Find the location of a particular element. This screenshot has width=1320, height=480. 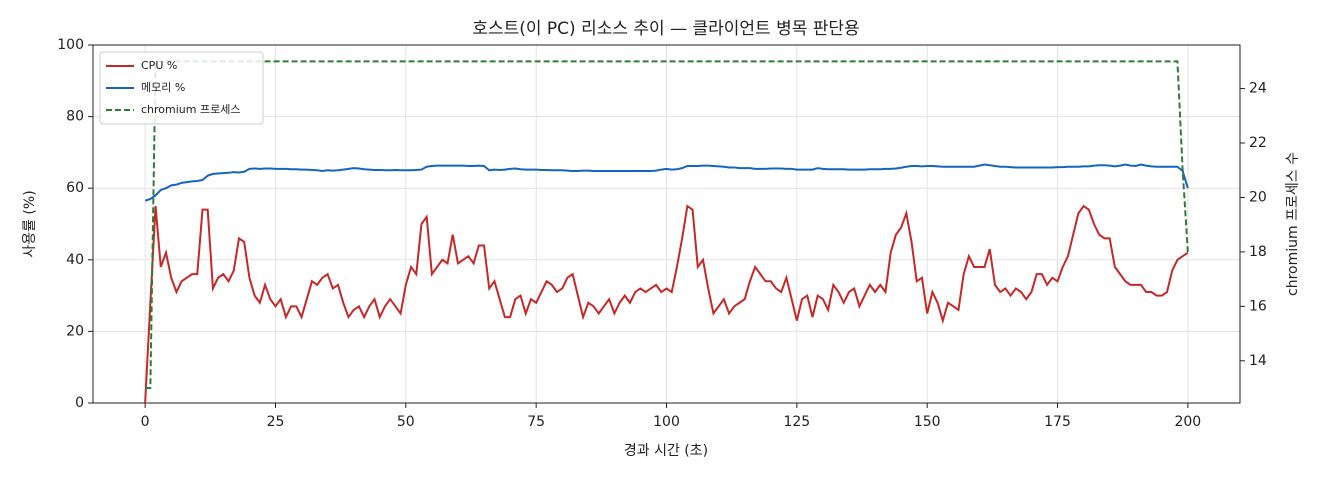

y2-tick-label: 20 is located at coordinates (1258, 197).